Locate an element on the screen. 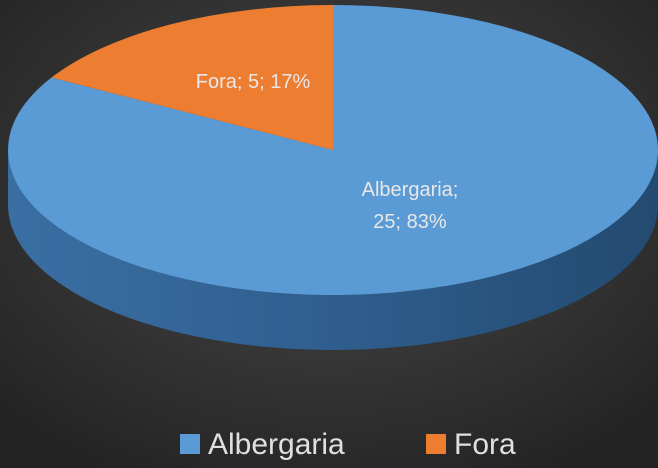  legend-label: Fora is located at coordinates (485, 444).